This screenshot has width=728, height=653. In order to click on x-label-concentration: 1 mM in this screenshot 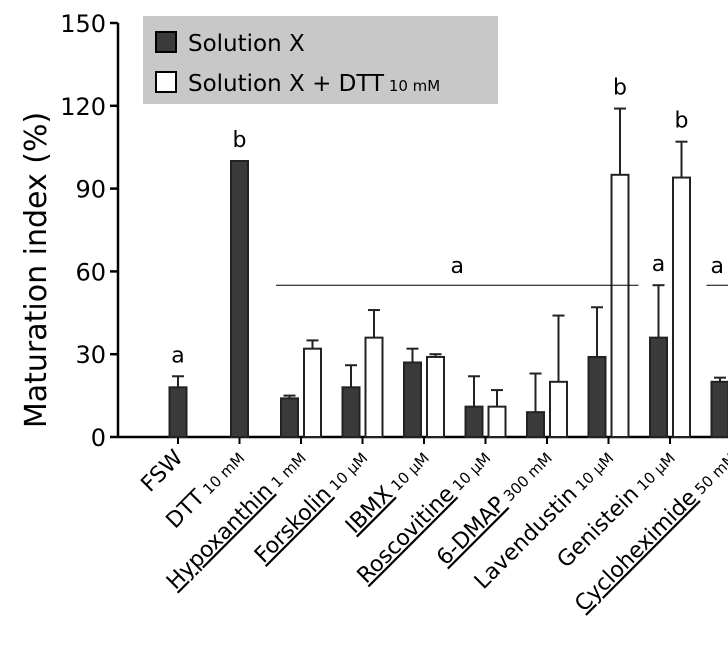, I will do `click(287, 472)`.